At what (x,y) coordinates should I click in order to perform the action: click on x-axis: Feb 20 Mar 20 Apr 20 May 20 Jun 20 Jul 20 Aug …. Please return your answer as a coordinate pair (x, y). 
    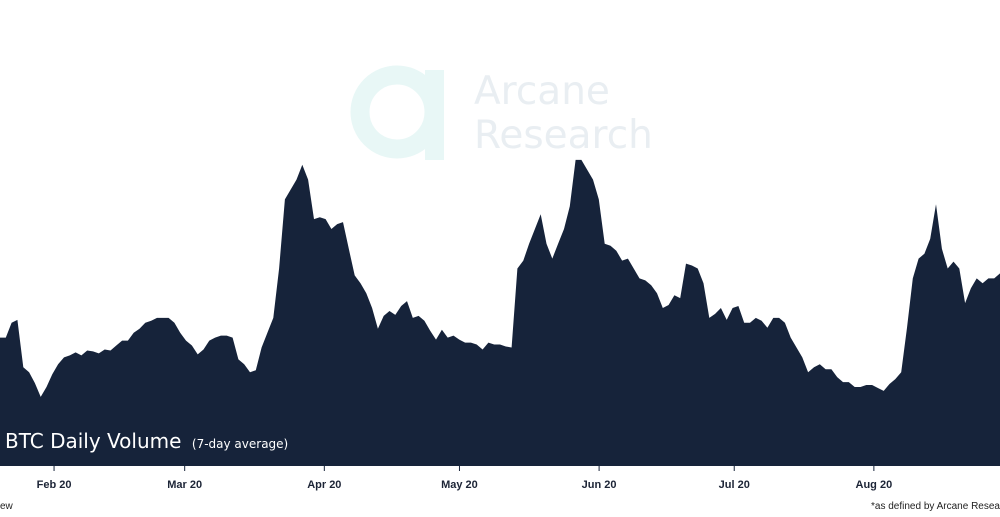
    Looking at the image, I should click on (465, 478).